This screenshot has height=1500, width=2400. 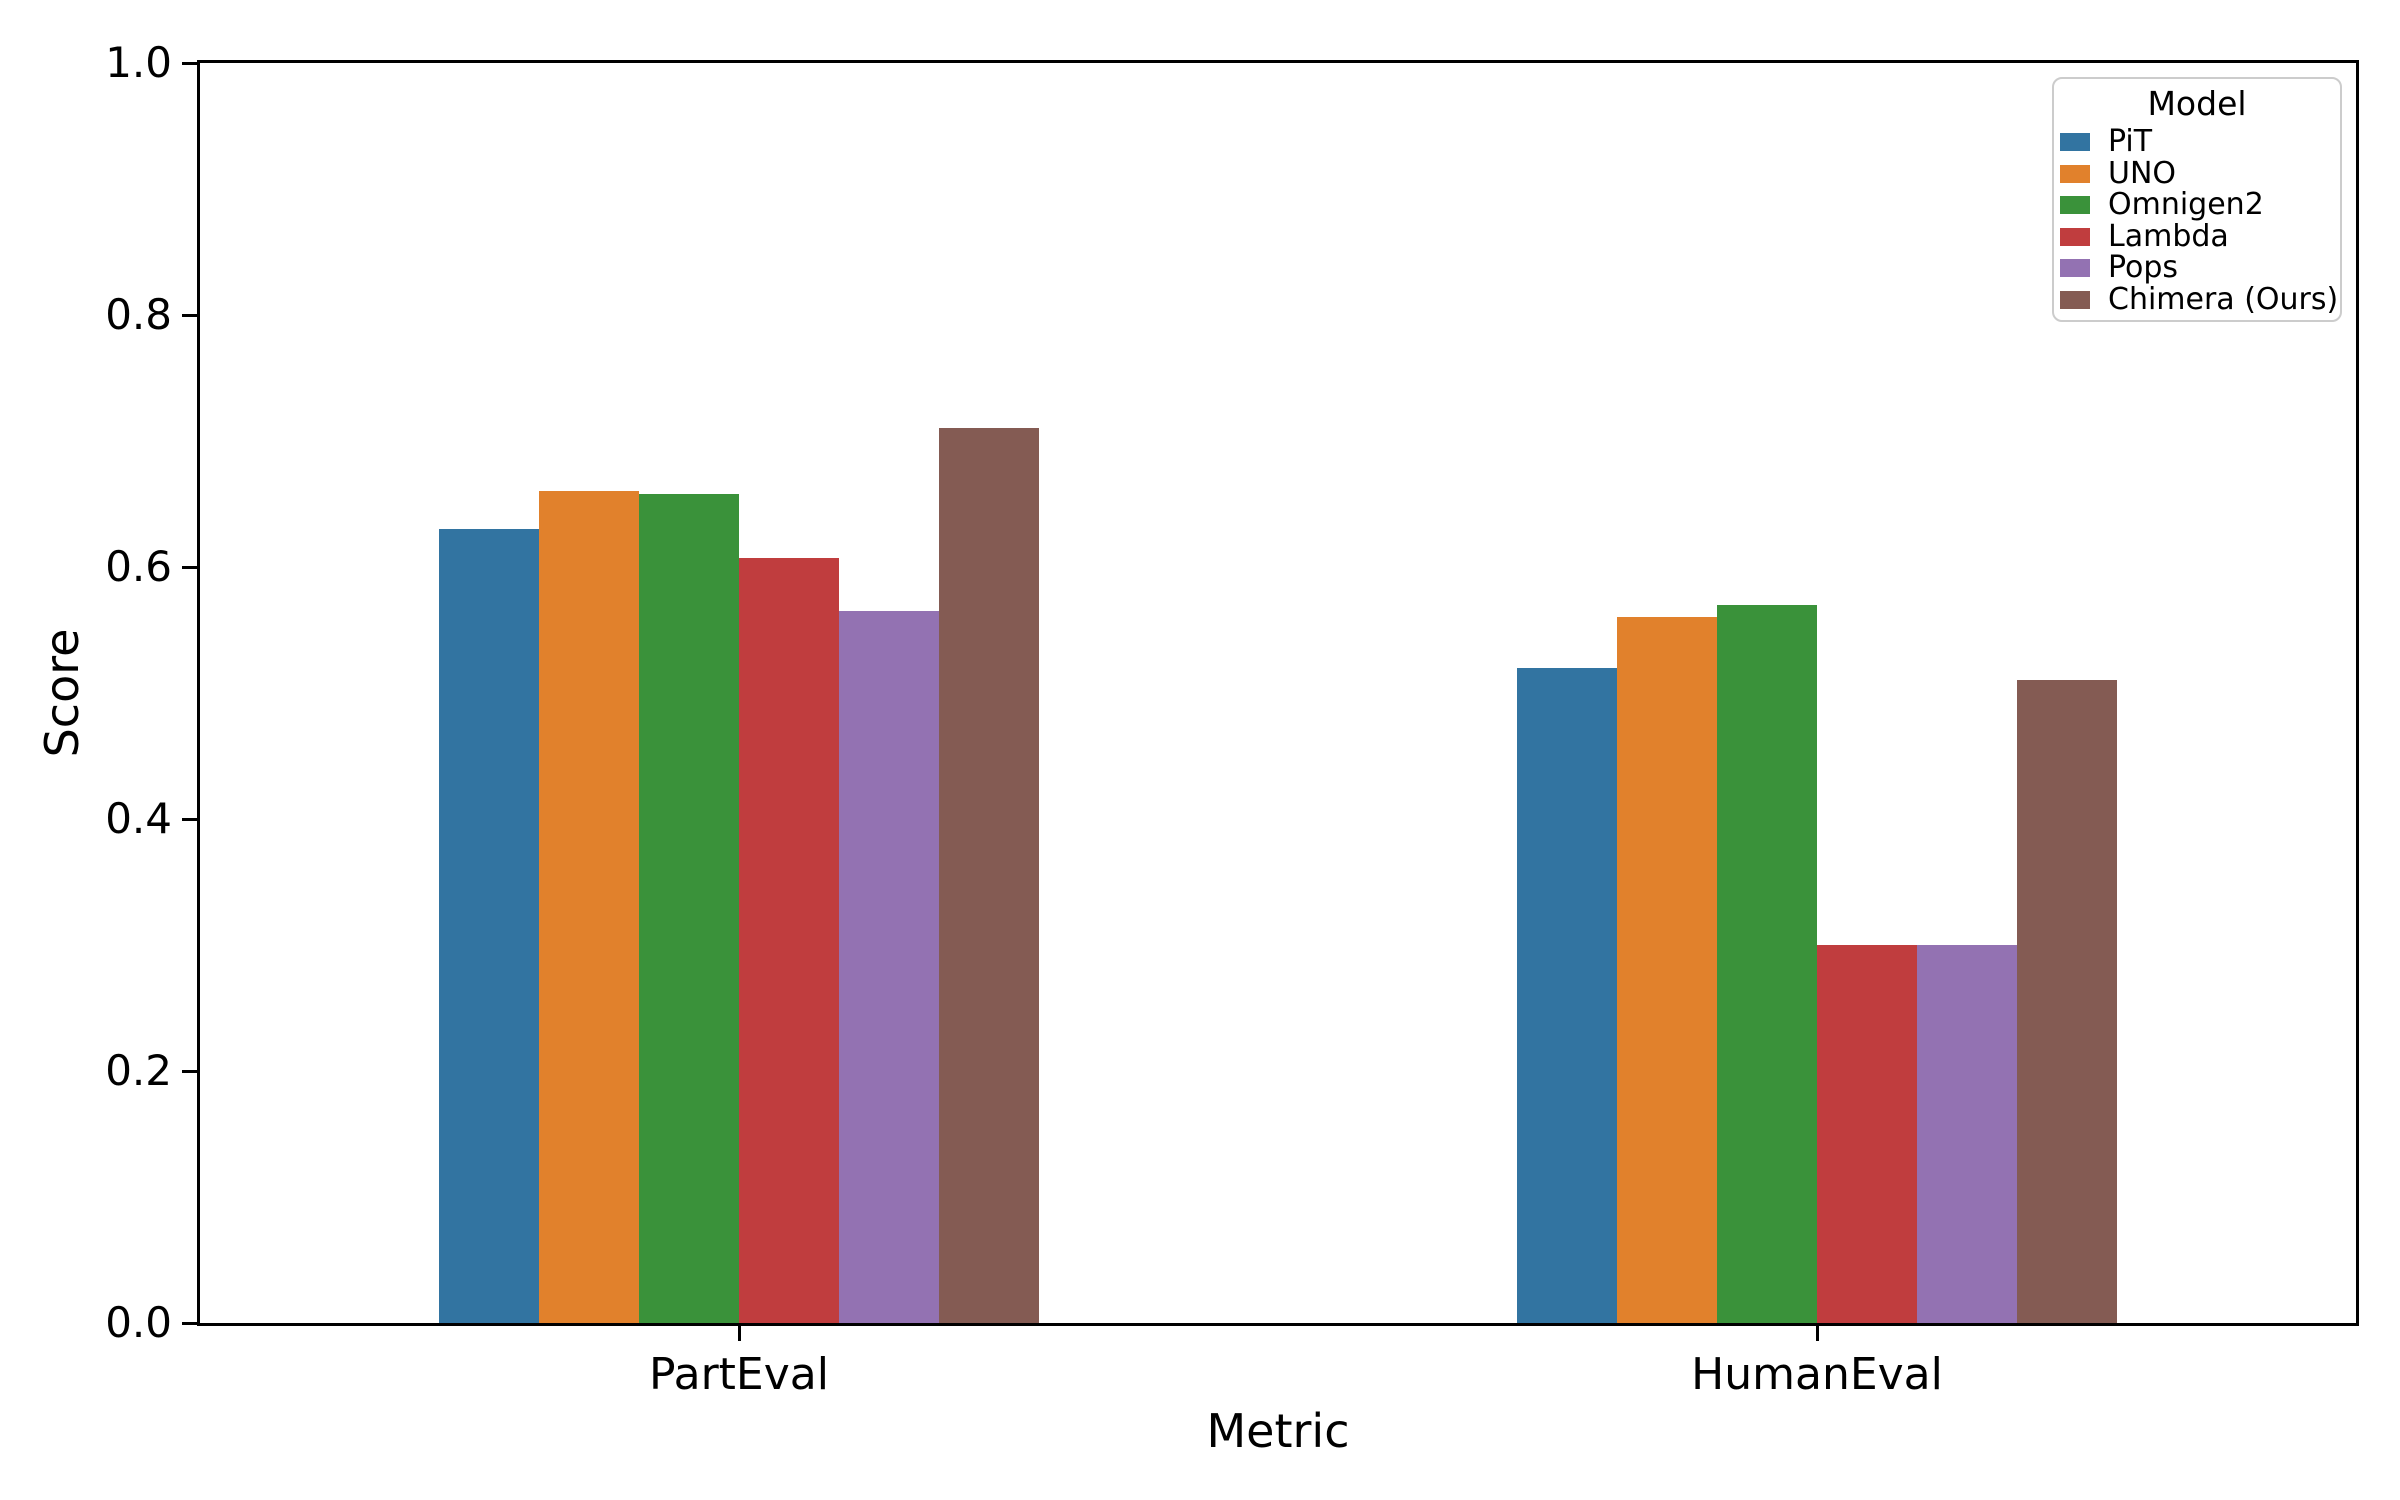 What do you see at coordinates (138, 566) in the screenshot?
I see `y-tick-label: 0.6` at bounding box center [138, 566].